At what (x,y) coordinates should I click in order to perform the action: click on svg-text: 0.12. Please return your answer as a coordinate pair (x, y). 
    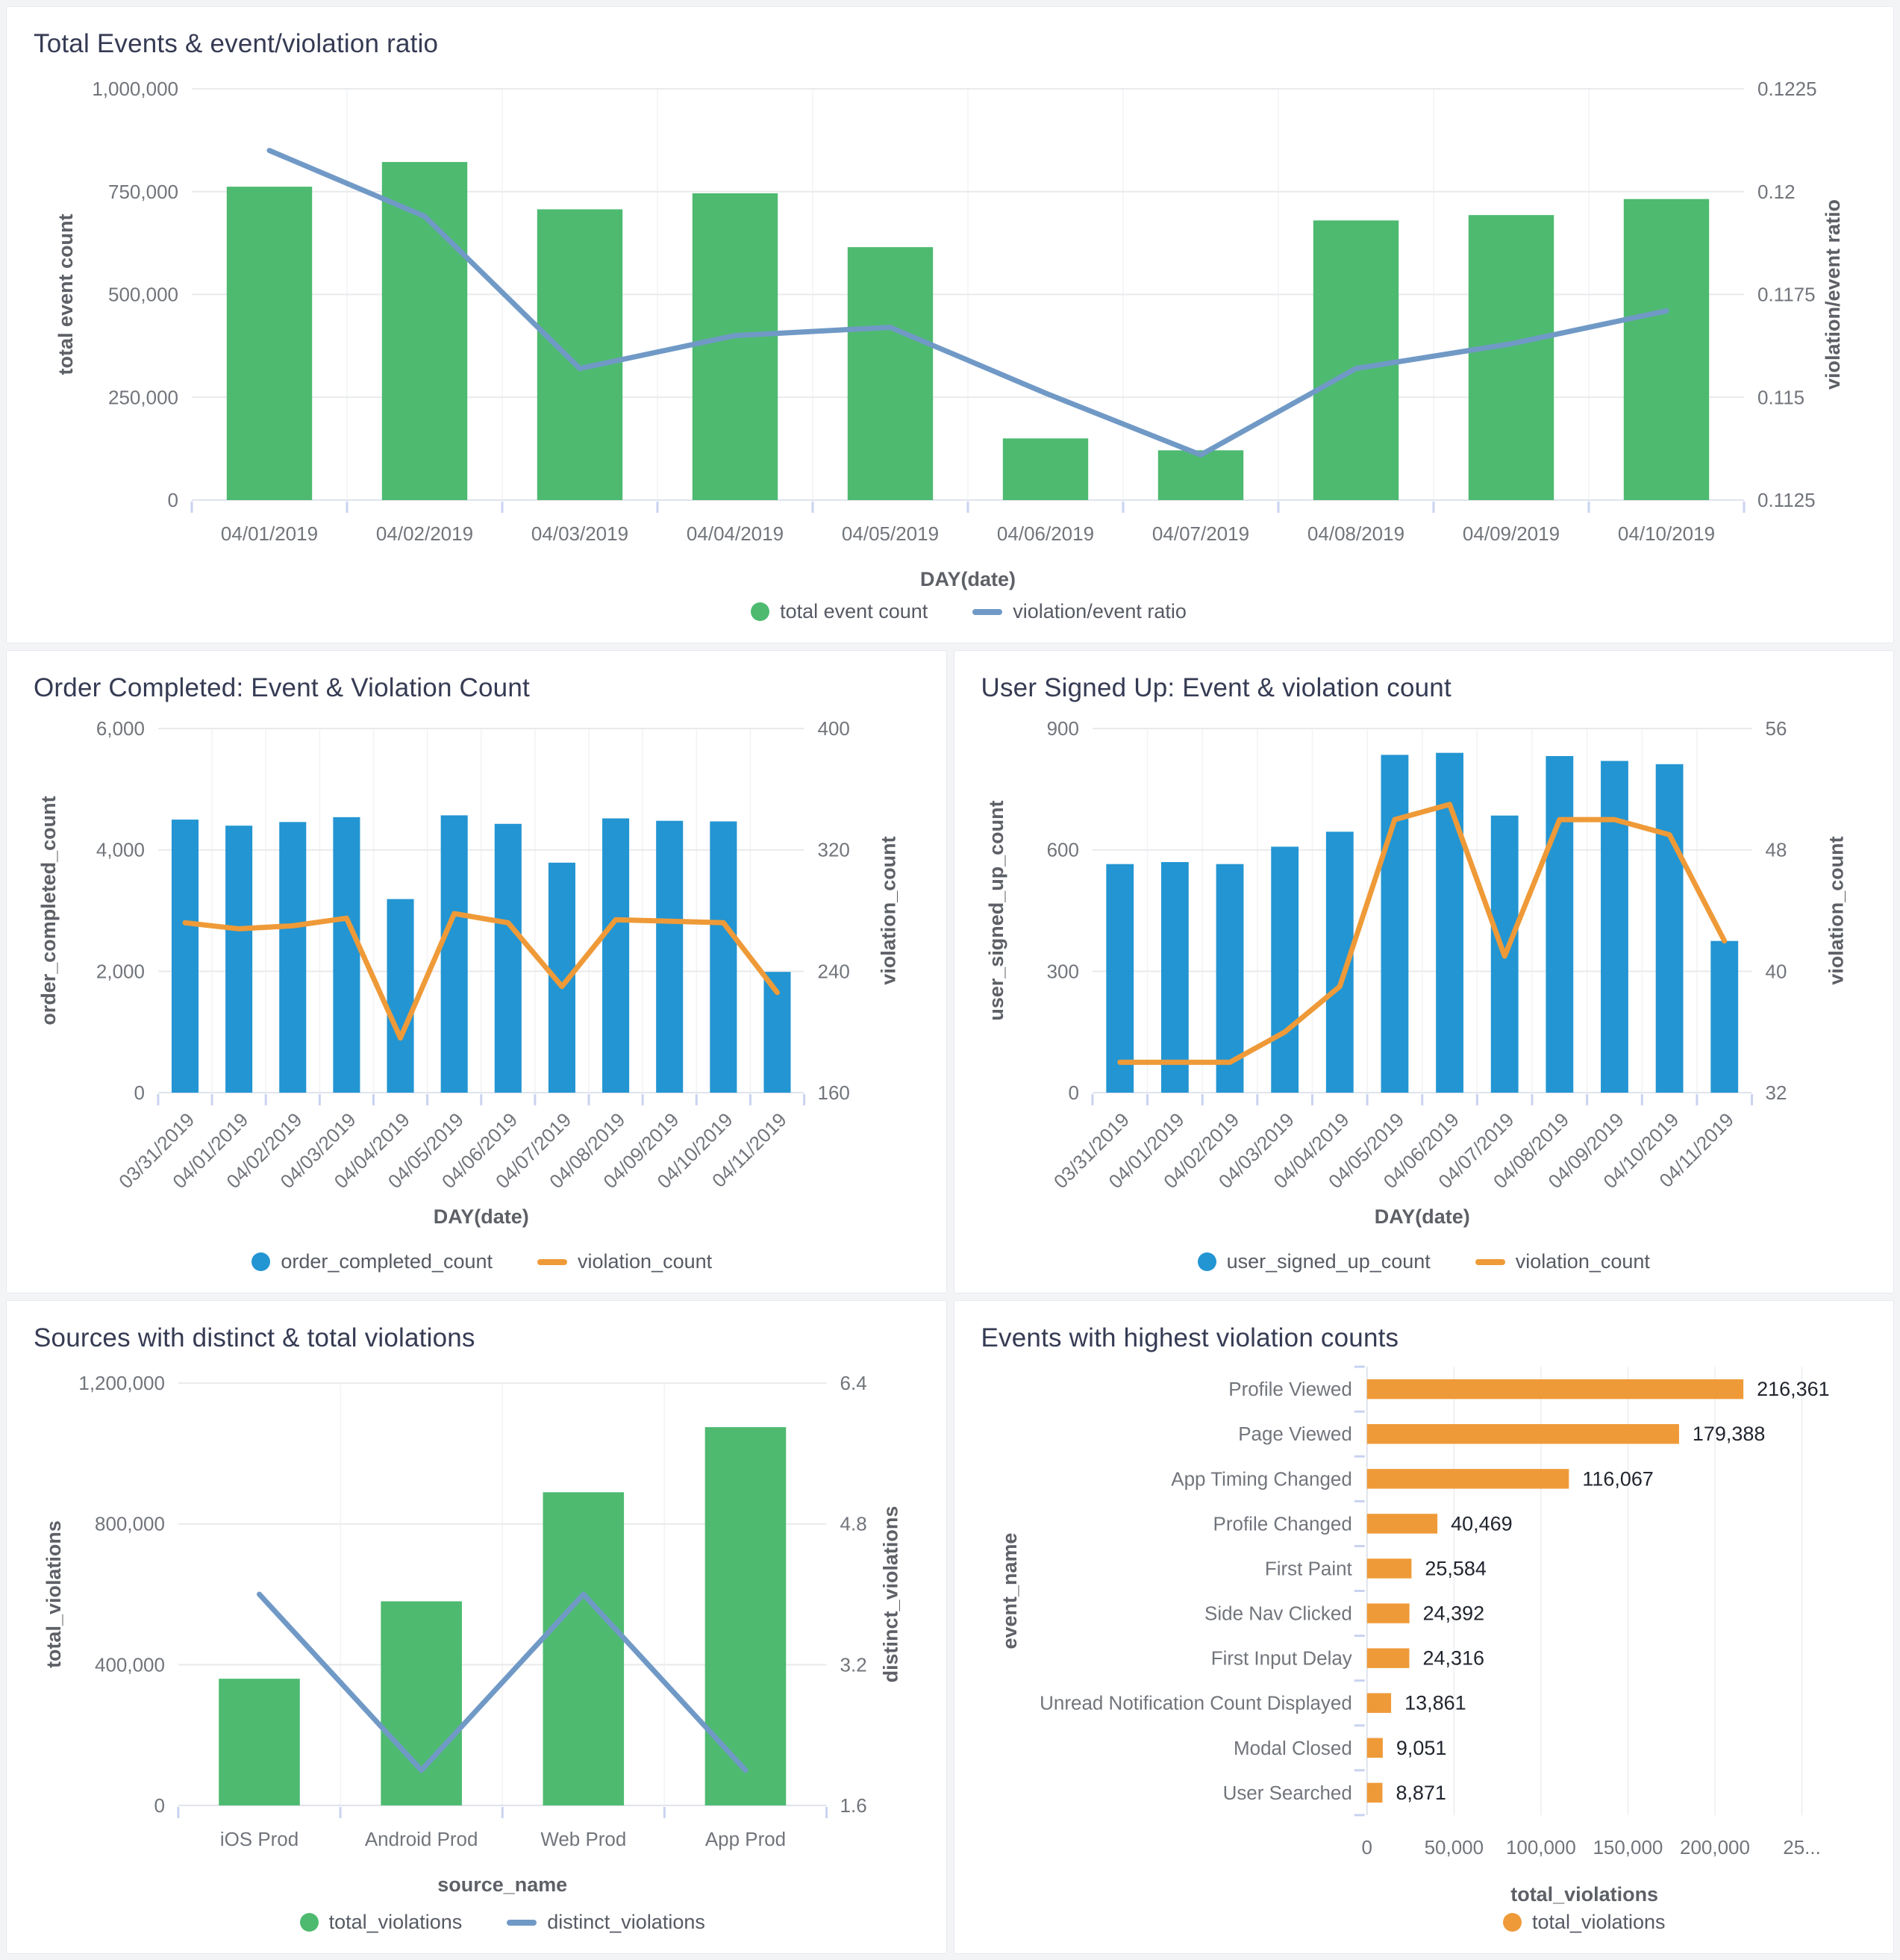
    Looking at the image, I should click on (1777, 192).